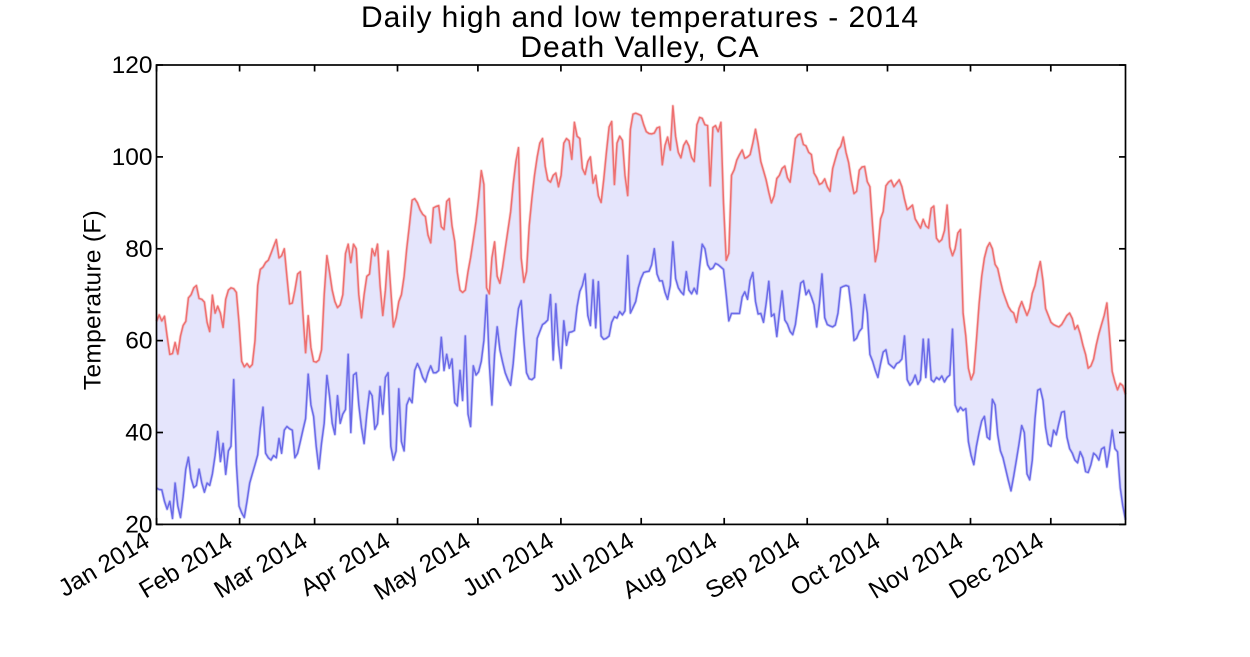 The width and height of the screenshot is (1250, 657). Describe the element at coordinates (640, 17) in the screenshot. I see `svg-text:Daily high and low temperature: Daily high and low temperatures - 2014` at that location.